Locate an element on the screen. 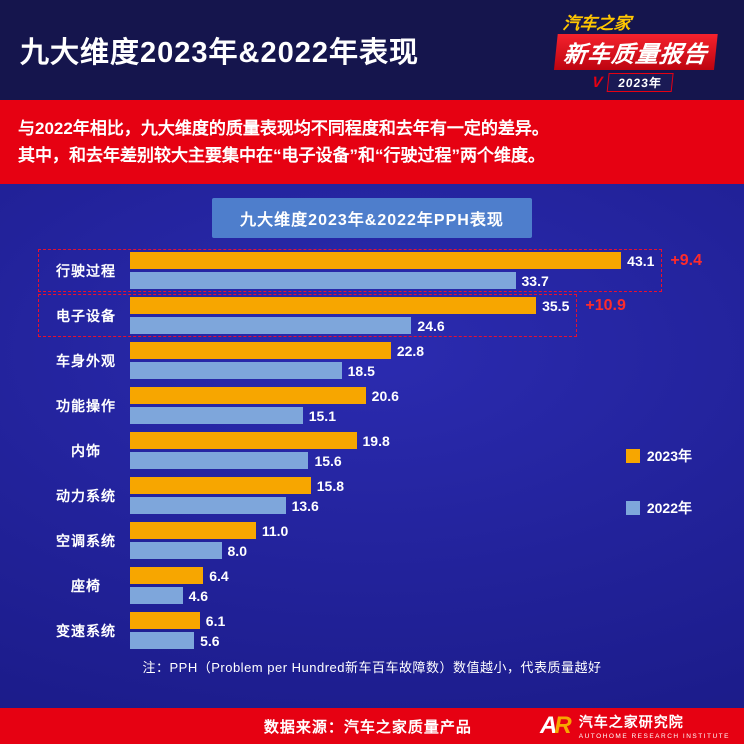 The width and height of the screenshot is (744, 744). category-label: 功能操作 is located at coordinates (86, 405).